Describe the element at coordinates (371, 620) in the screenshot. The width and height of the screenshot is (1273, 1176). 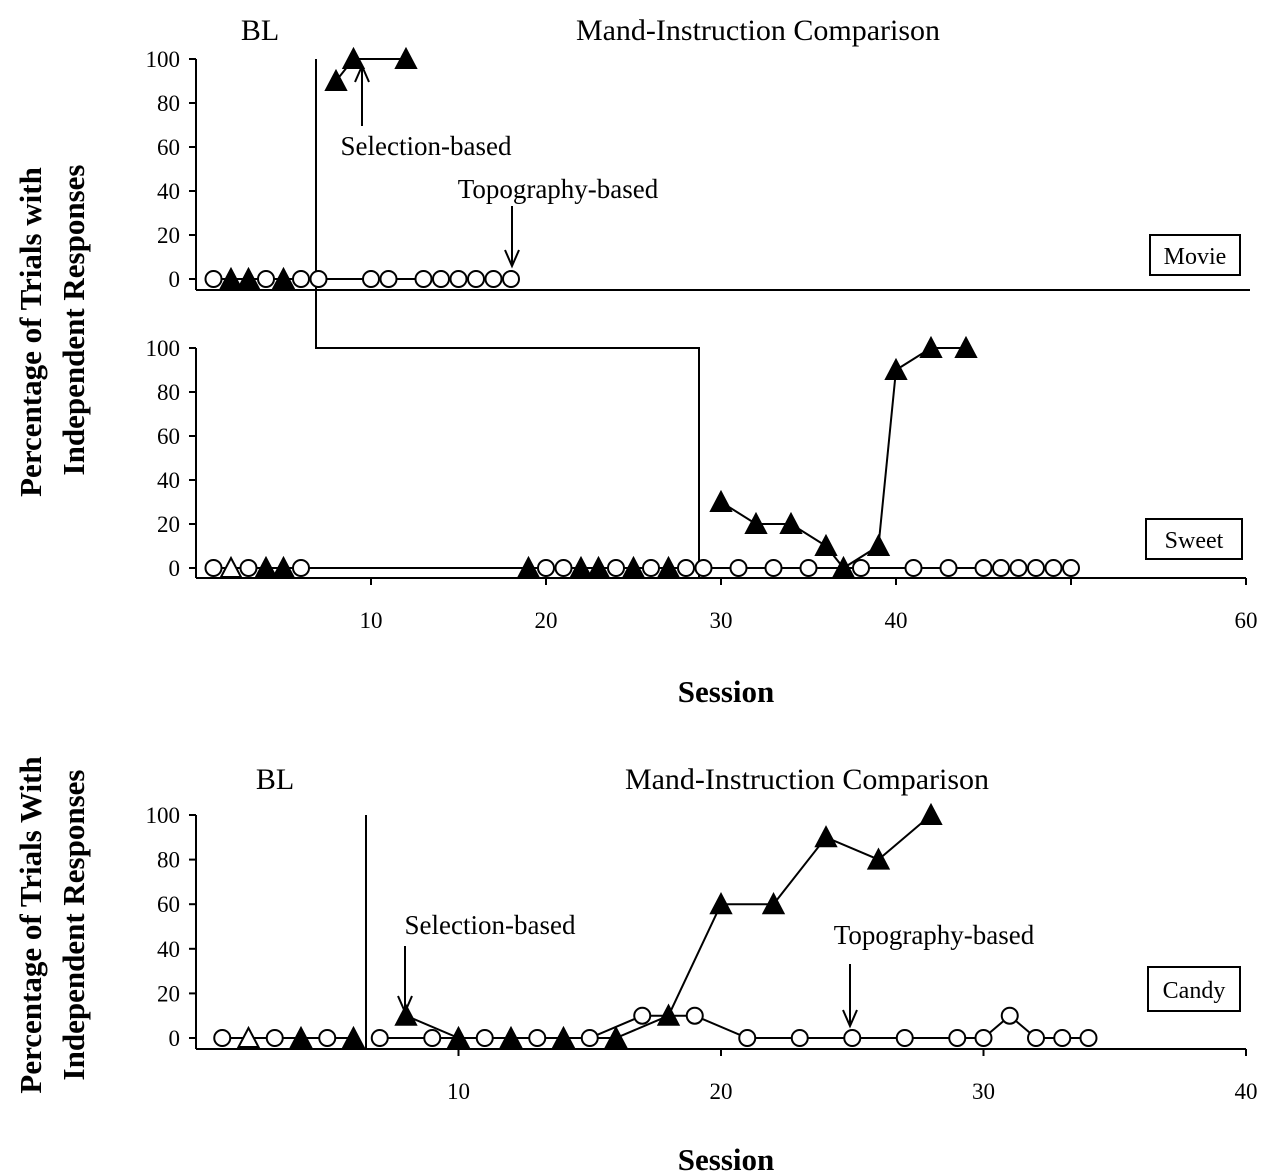
I see `top-x-tick-label: 10` at that location.